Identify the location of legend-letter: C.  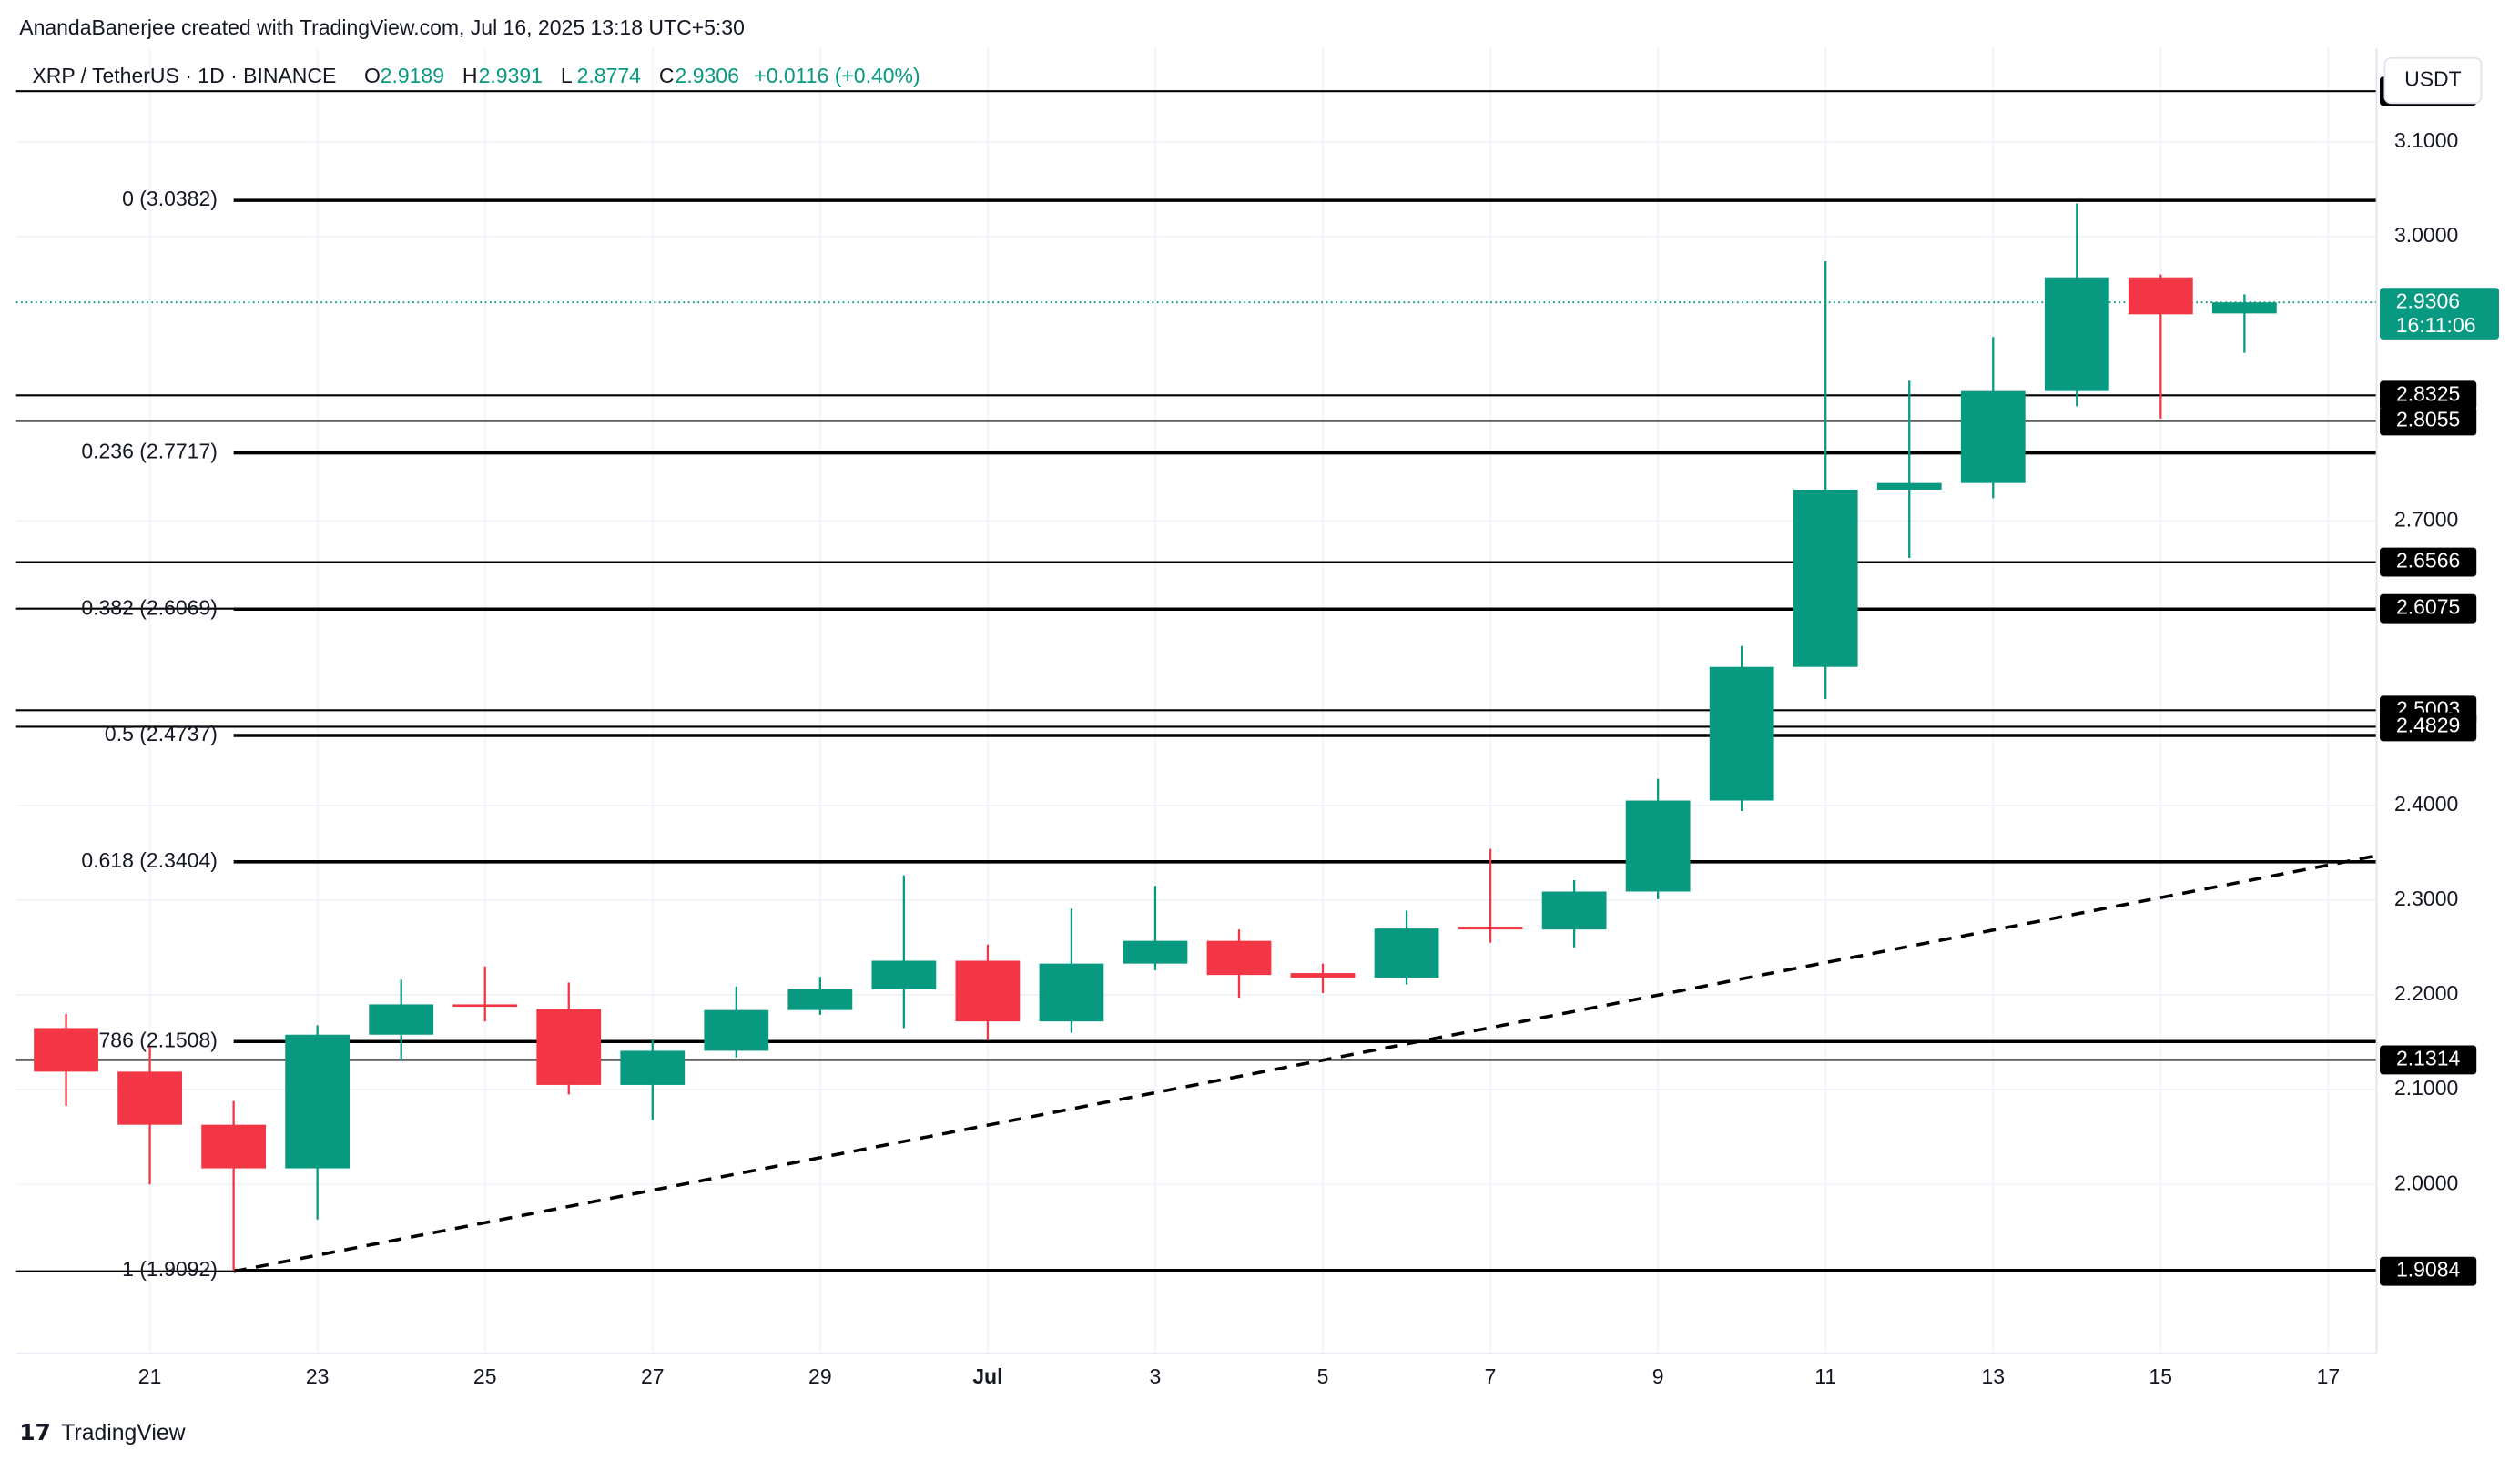
(667, 76).